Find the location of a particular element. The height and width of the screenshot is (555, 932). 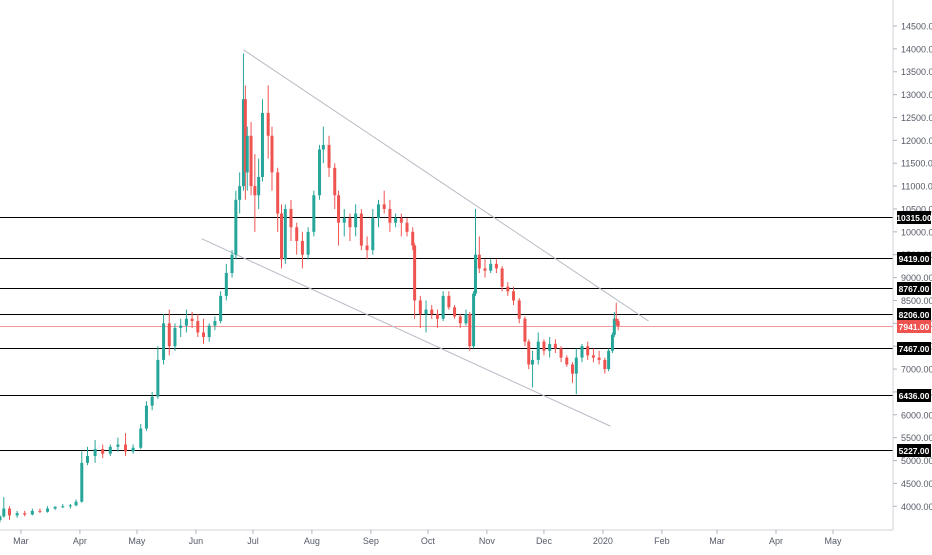

y-tick-label: 4500.00 is located at coordinates (916, 484).